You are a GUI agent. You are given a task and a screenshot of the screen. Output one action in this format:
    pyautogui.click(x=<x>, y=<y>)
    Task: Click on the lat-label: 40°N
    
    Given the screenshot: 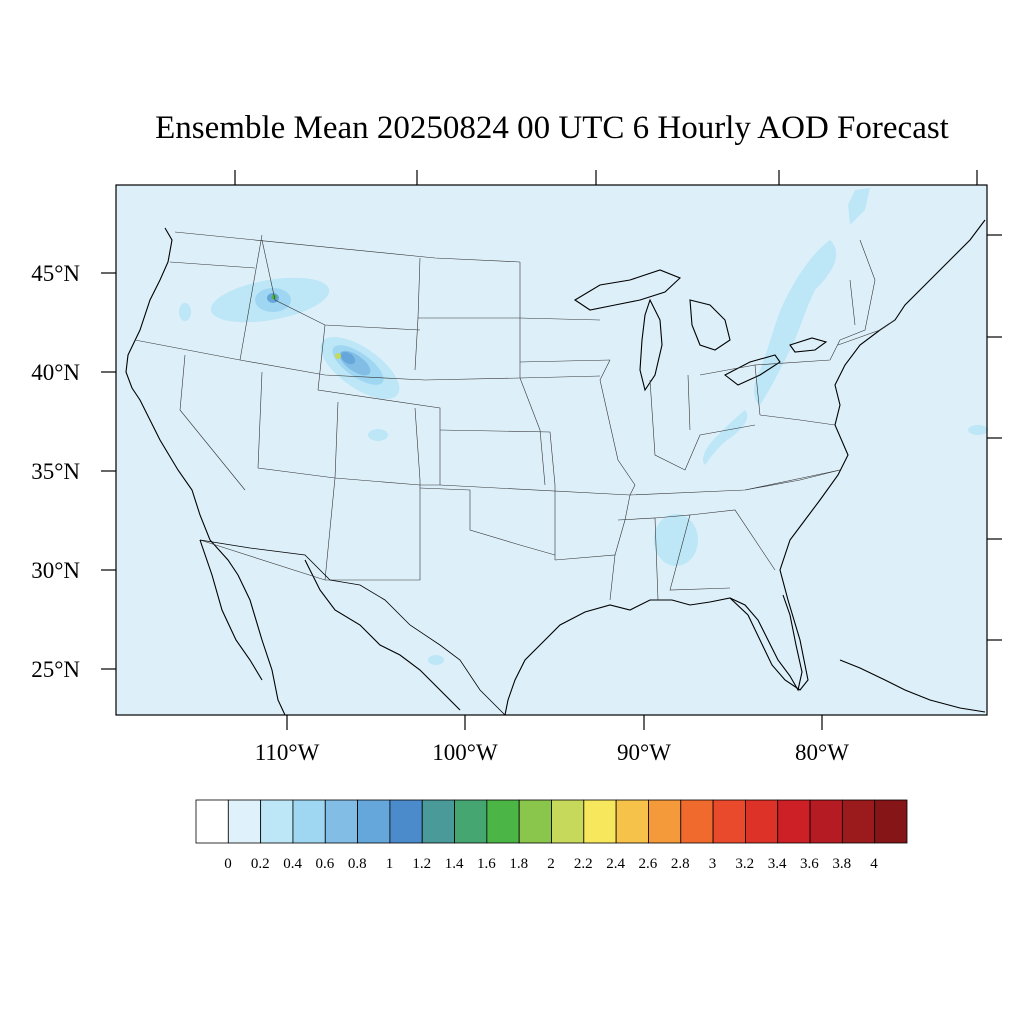 What is the action you would take?
    pyautogui.click(x=55, y=372)
    